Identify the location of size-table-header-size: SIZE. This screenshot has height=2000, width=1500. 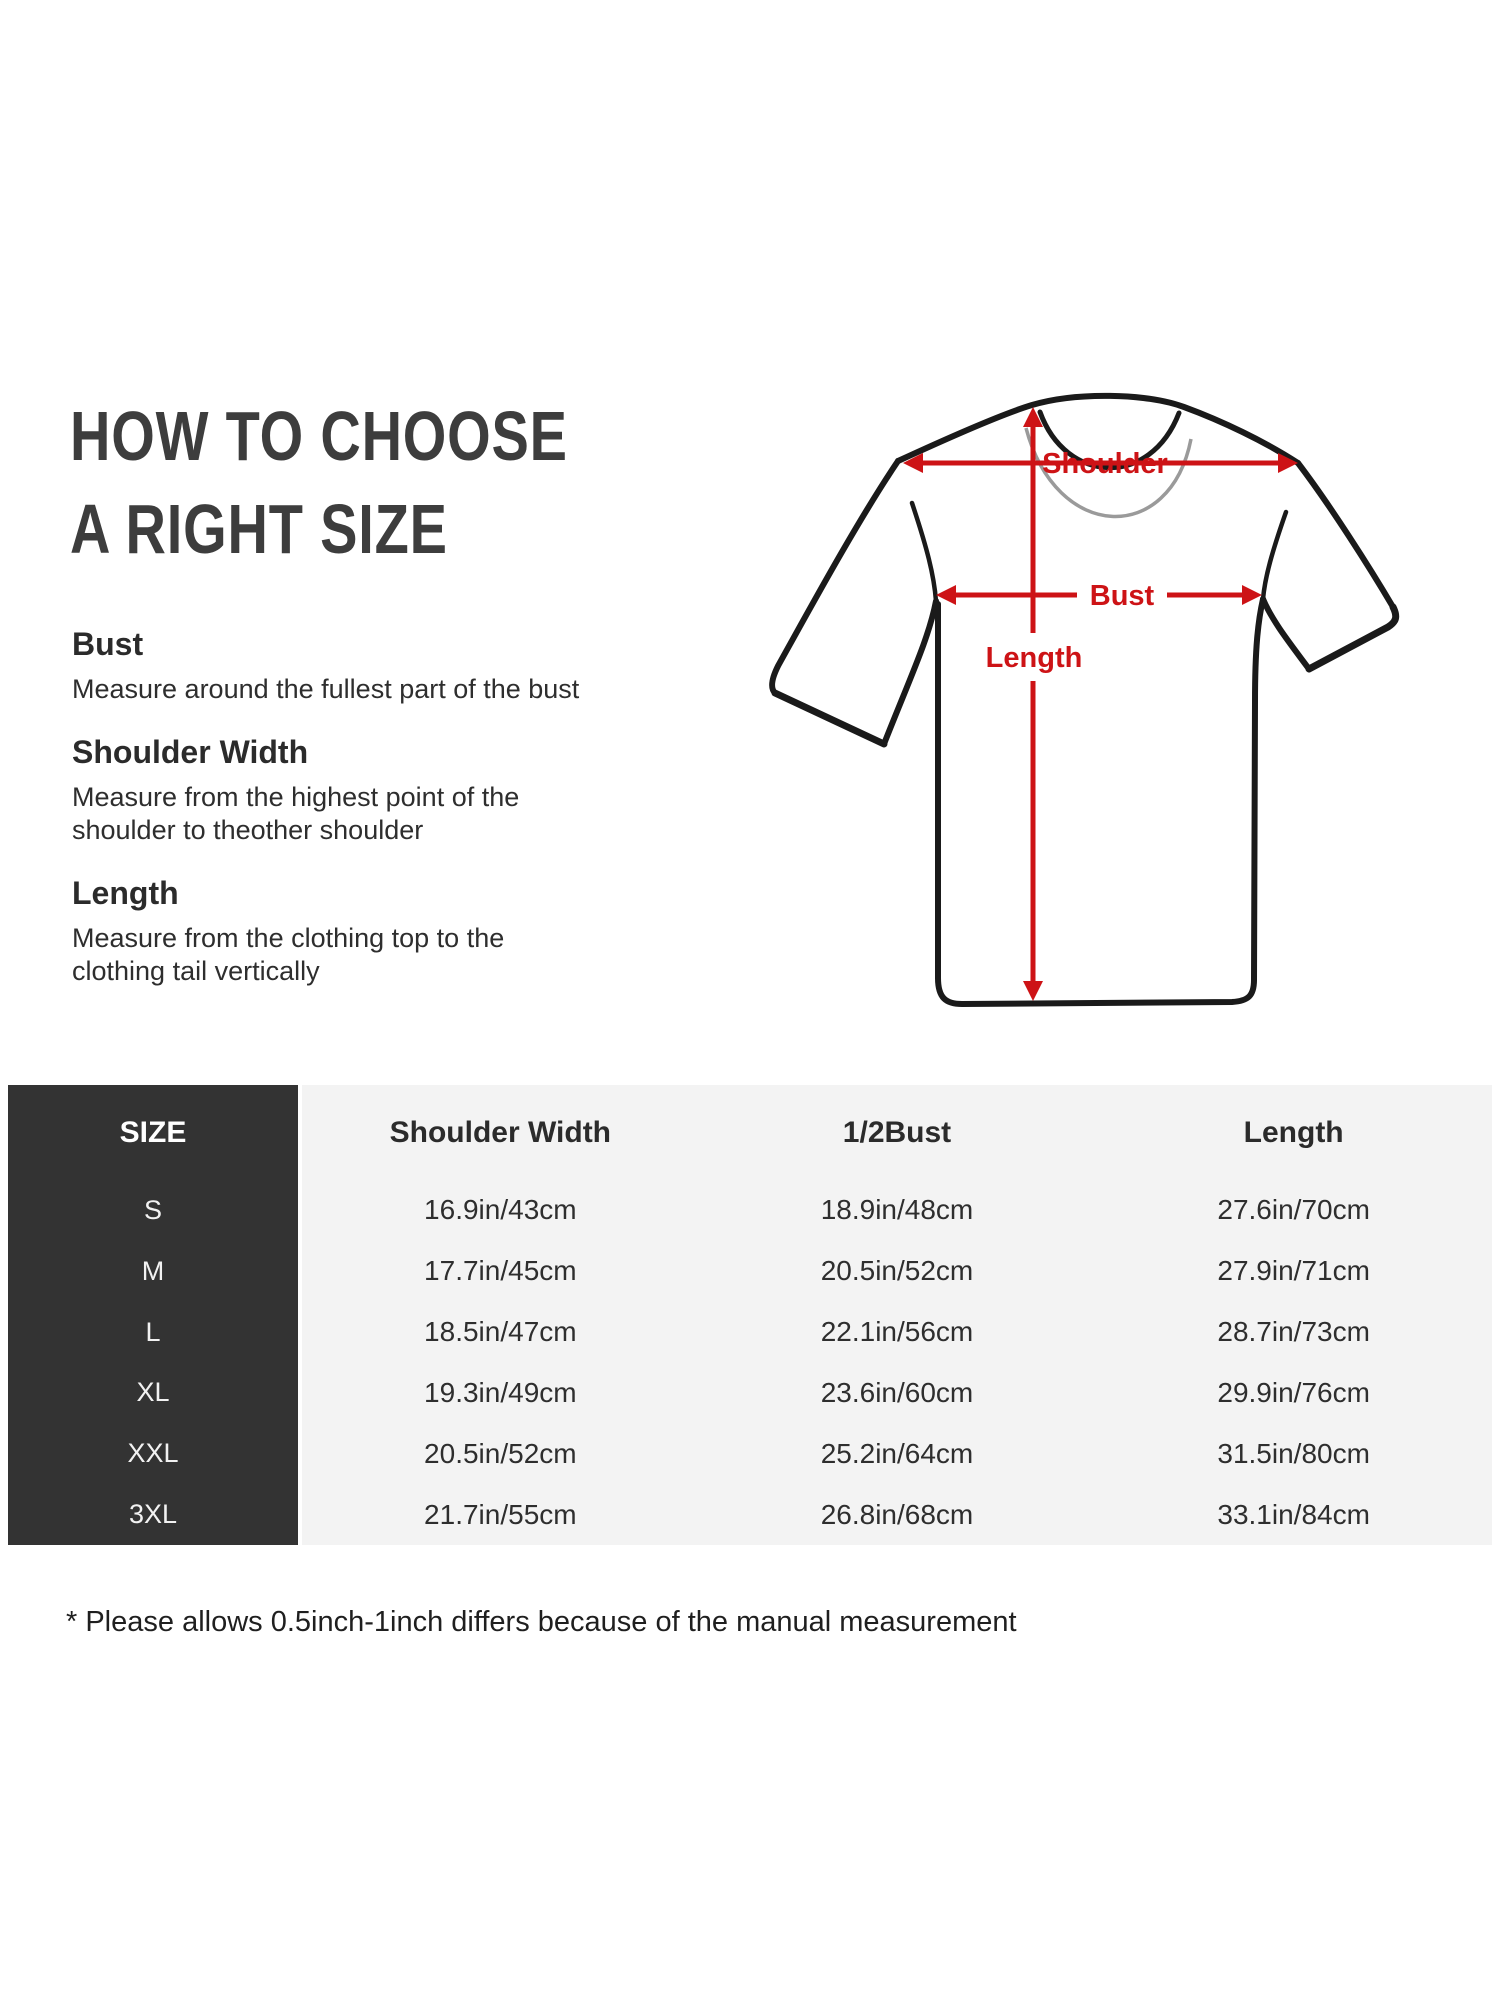
(153, 1132).